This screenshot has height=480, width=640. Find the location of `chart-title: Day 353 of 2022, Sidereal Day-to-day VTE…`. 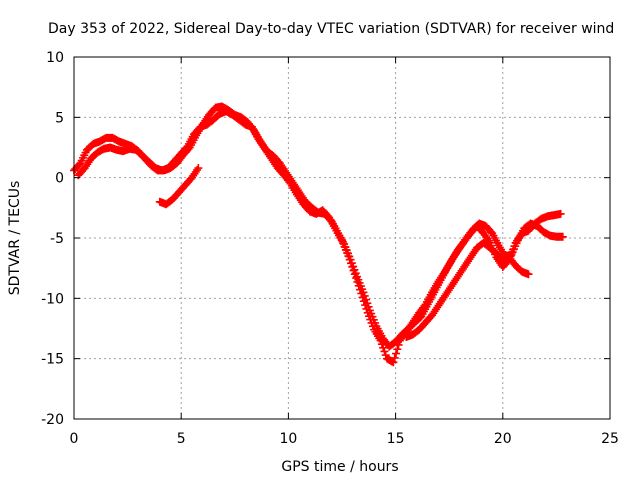

chart-title: Day 353 of 2022, Sidereal Day-to-day VTE… is located at coordinates (331, 29).